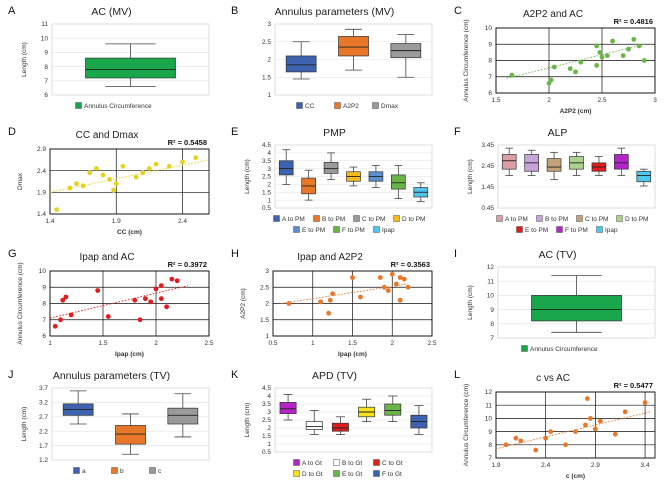 The image size is (669, 486). I want to click on box-a2p2, so click(353, 49).